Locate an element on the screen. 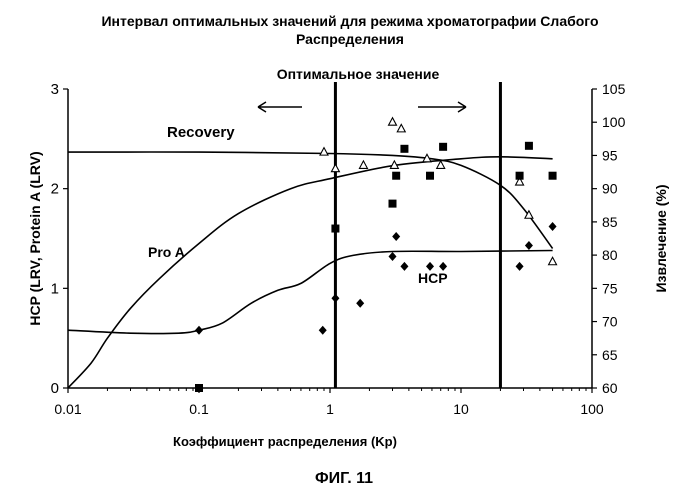 The width and height of the screenshot is (688, 500). y-right-tick-label: 95 is located at coordinates (610, 155).